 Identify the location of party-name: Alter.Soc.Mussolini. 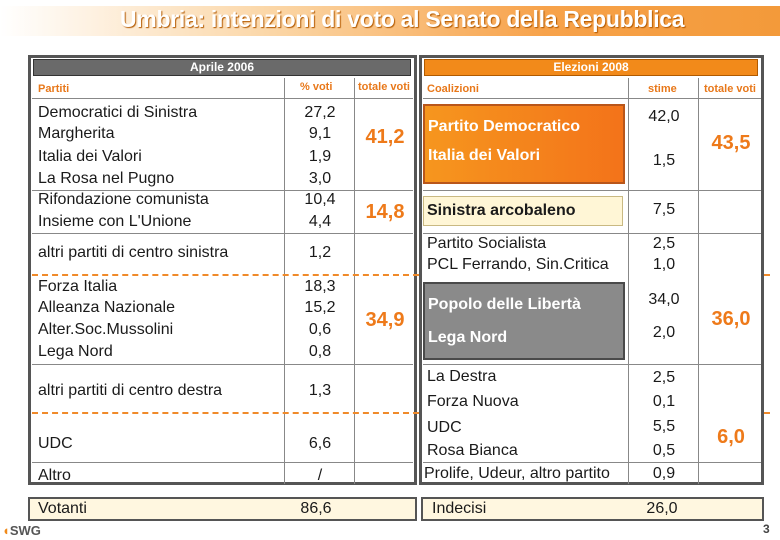
(106, 329).